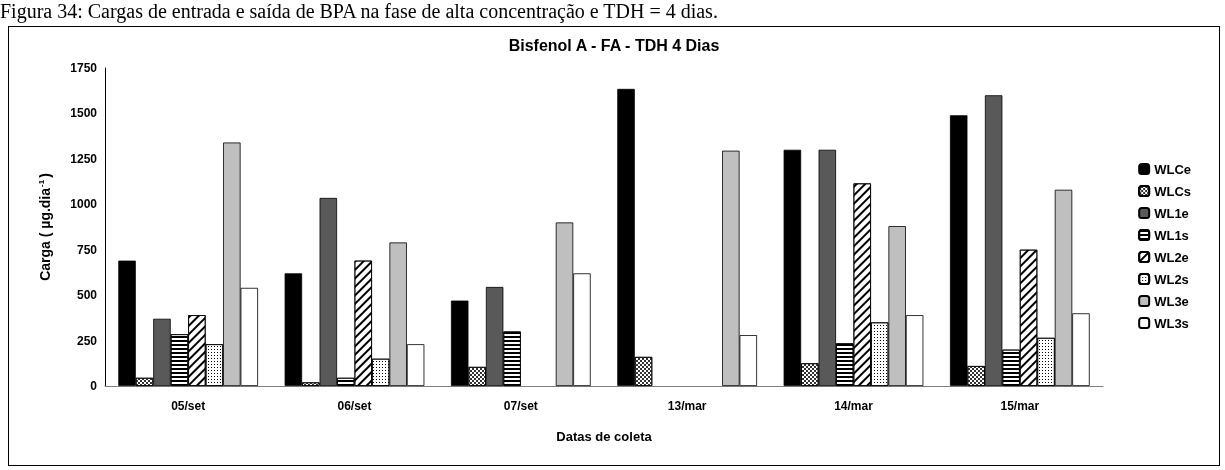 Image resolution: width=1225 pixels, height=470 pixels. What do you see at coordinates (1171, 257) in the screenshot?
I see `legend-label: WL2e` at bounding box center [1171, 257].